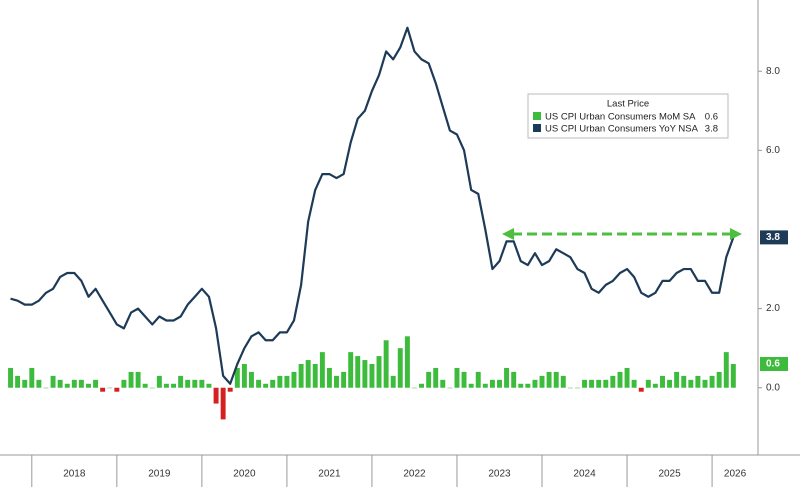 The image size is (800, 487). What do you see at coordinates (74, 474) in the screenshot?
I see `x-tick-label: 2018` at bounding box center [74, 474].